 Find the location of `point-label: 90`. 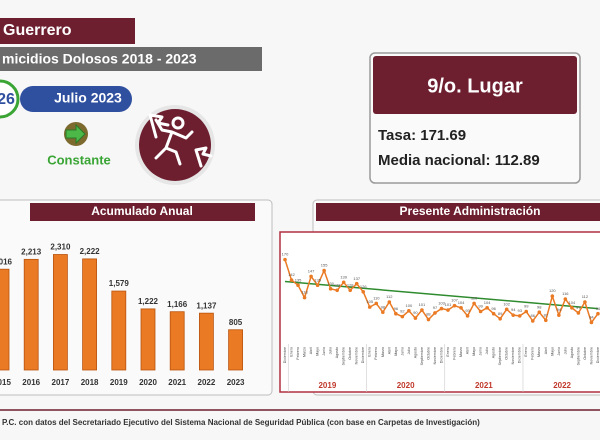

point-label: 90 is located at coordinates (415, 312).